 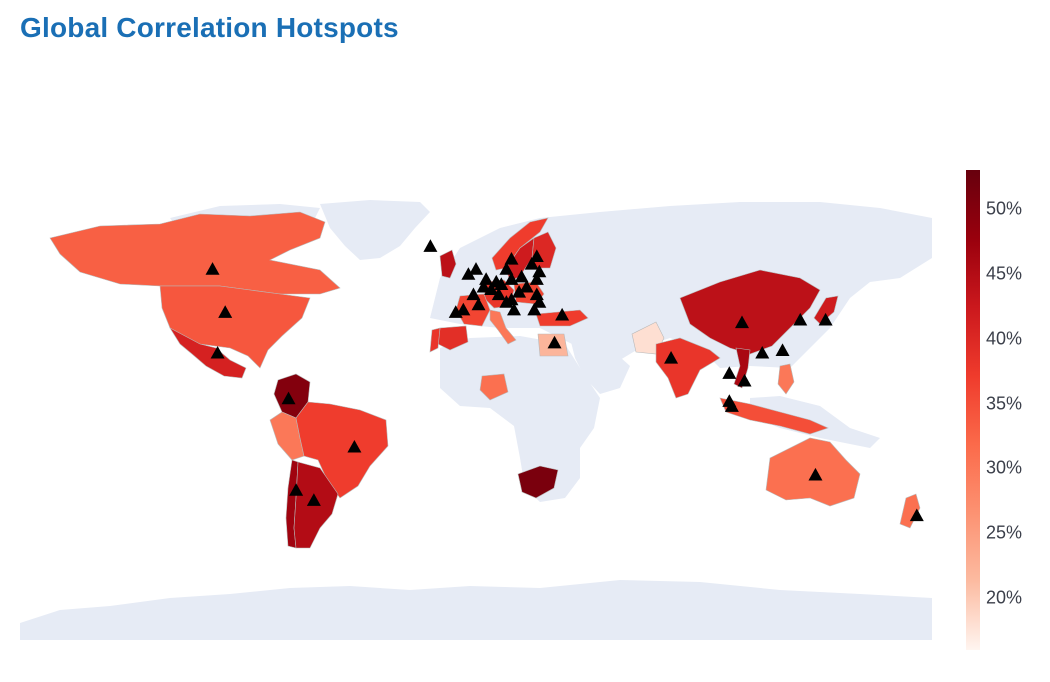 What do you see at coordinates (520, 419) in the screenshot?
I see `africa-shape` at bounding box center [520, 419].